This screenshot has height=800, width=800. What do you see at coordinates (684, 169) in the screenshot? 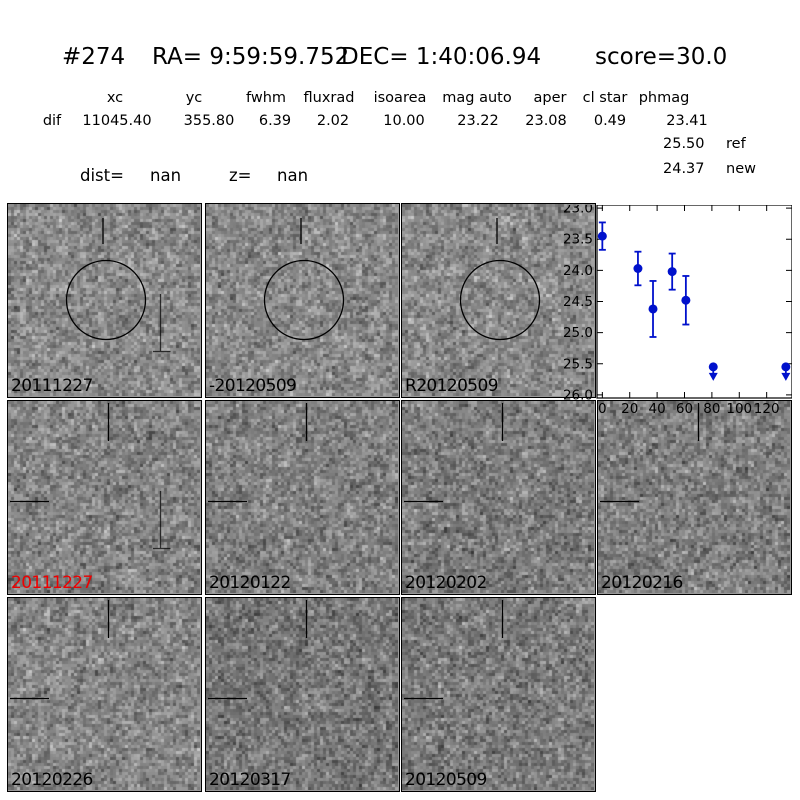
I see `phmag-new-value: 24.37` at bounding box center [684, 169].